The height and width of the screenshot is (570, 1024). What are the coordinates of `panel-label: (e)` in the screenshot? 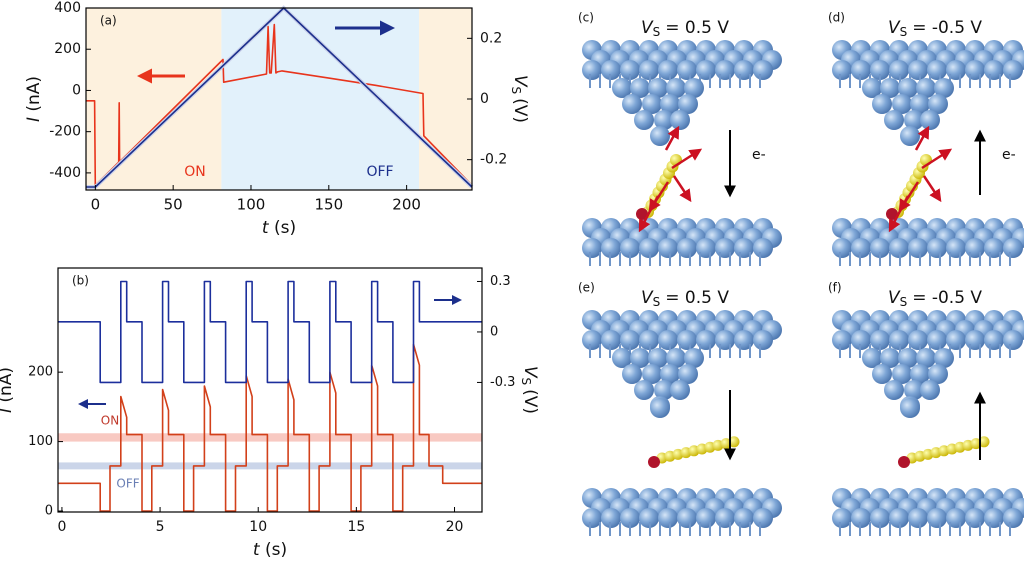 It's located at (586, 288).